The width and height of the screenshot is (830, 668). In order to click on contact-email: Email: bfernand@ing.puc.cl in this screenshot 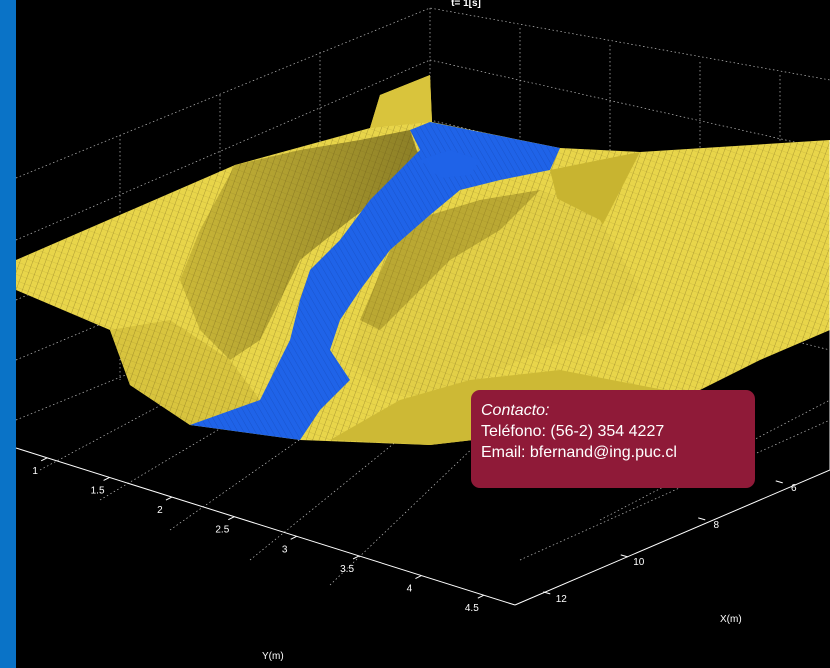, I will do `click(579, 452)`.